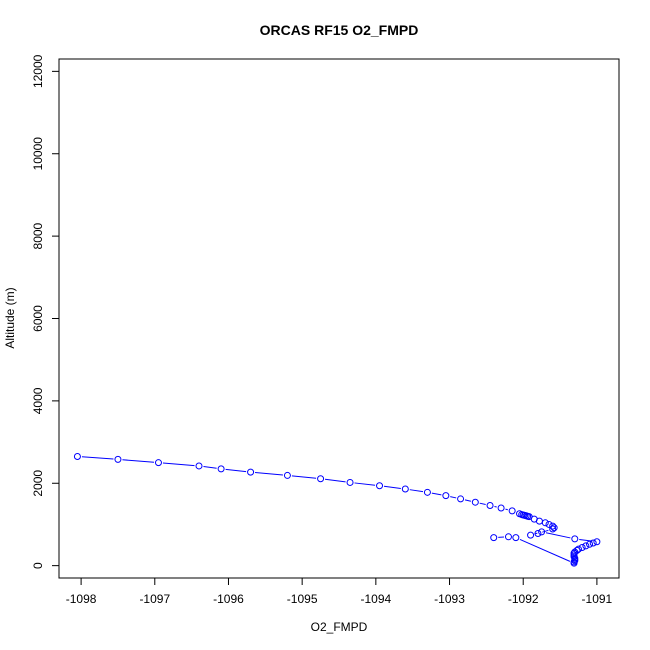 This screenshot has width=650, height=650. Describe the element at coordinates (523, 599) in the screenshot. I see `x-tick-label: -1092` at that location.